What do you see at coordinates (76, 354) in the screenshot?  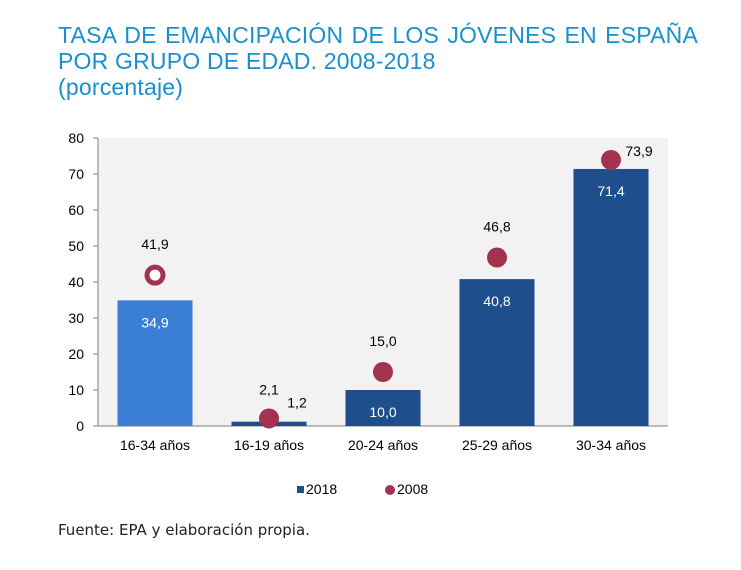 I see `y-tick-label: 20` at bounding box center [76, 354].